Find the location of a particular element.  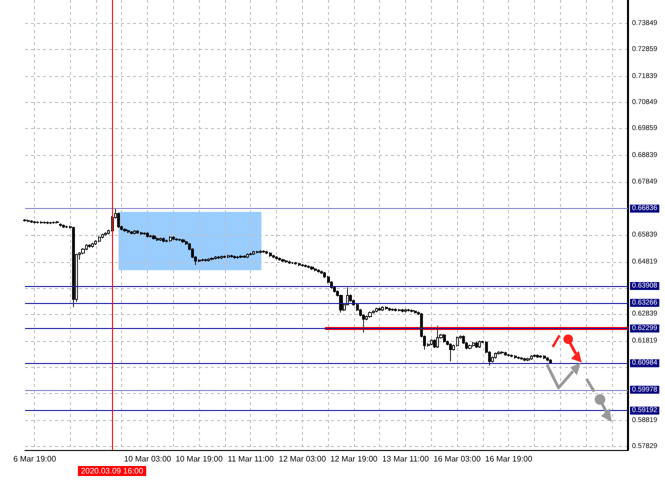

x-tick-label: 12 Mar 03:00 is located at coordinates (302, 459).